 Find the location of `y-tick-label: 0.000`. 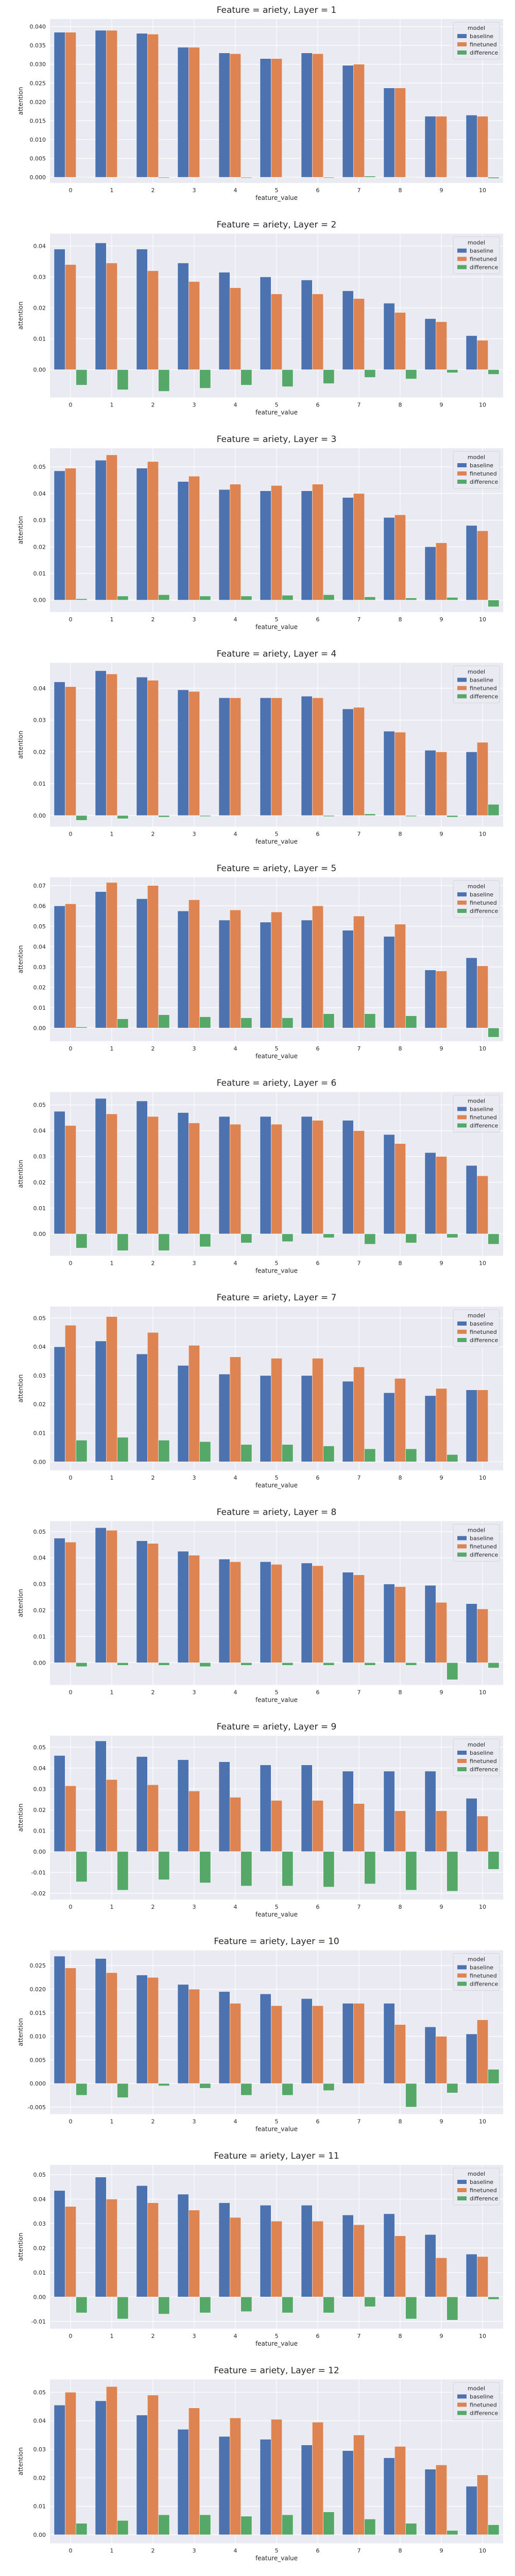

y-tick-label: 0.000 is located at coordinates (38, 177).